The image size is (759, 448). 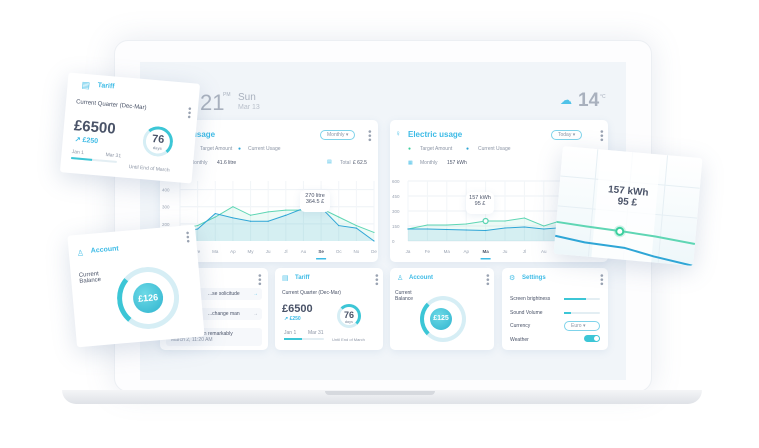 What do you see at coordinates (95, 127) in the screenshot?
I see `tariff-amount: £6500` at bounding box center [95, 127].